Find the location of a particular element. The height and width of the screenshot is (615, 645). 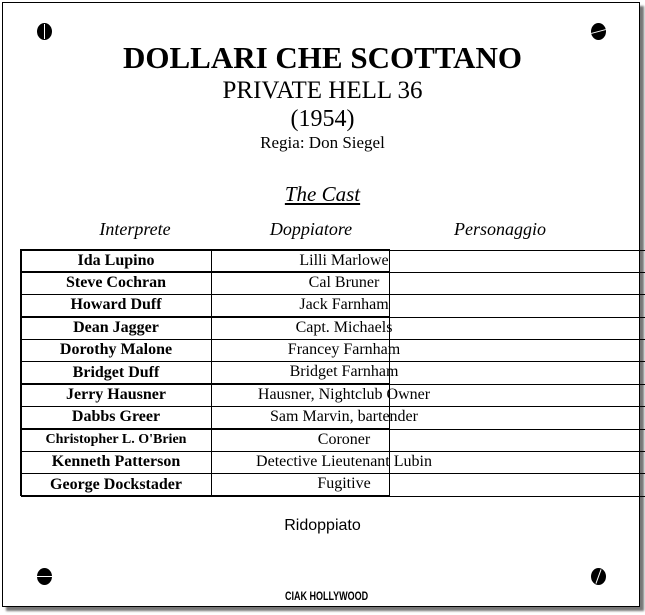

cell-character: Detective Lieutenant Lubin is located at coordinates (332, 463).